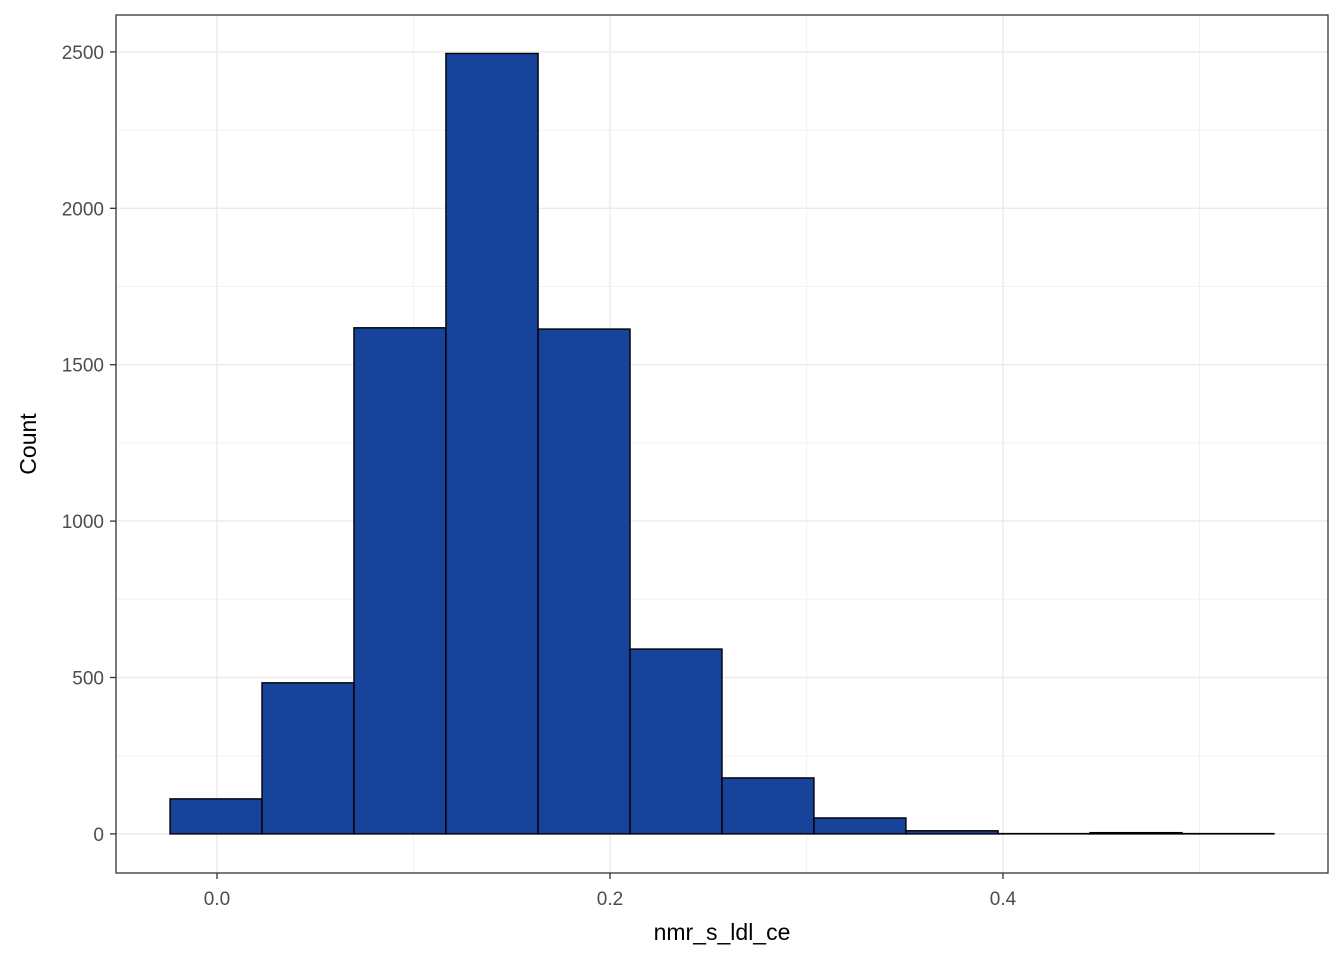 Image resolution: width=1344 pixels, height=960 pixels. Describe the element at coordinates (722, 932) in the screenshot. I see `x-axis-title: nmr_s_ldl_ce` at that location.